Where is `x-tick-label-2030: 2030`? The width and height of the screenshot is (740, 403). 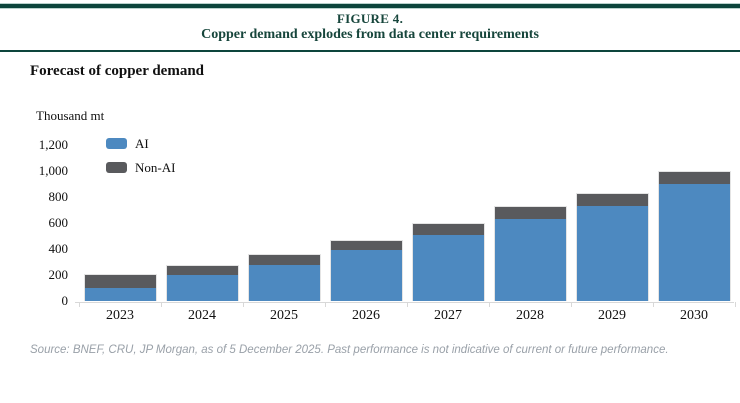
x-tick-label-2030: 2030 is located at coordinates (694, 315).